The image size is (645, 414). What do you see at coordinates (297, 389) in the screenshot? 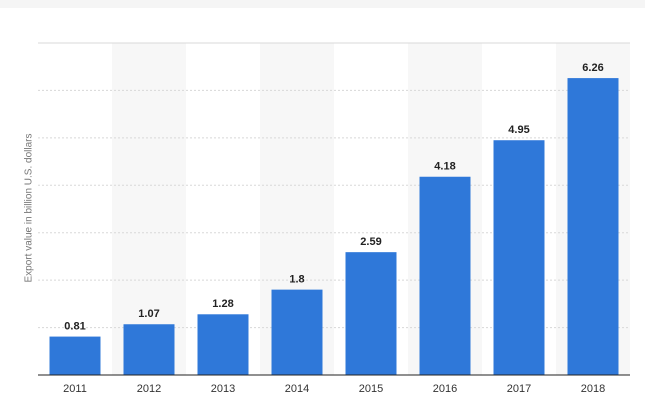
I see `x-tick-label: 2014` at bounding box center [297, 389].